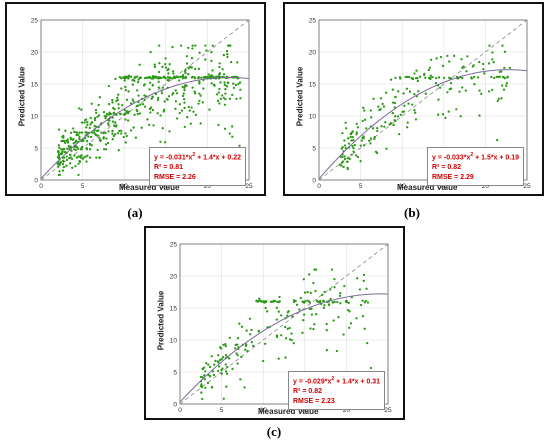 The width and height of the screenshot is (550, 440). What do you see at coordinates (319, 186) in the screenshot?
I see `x-tick-label: 0` at bounding box center [319, 186].